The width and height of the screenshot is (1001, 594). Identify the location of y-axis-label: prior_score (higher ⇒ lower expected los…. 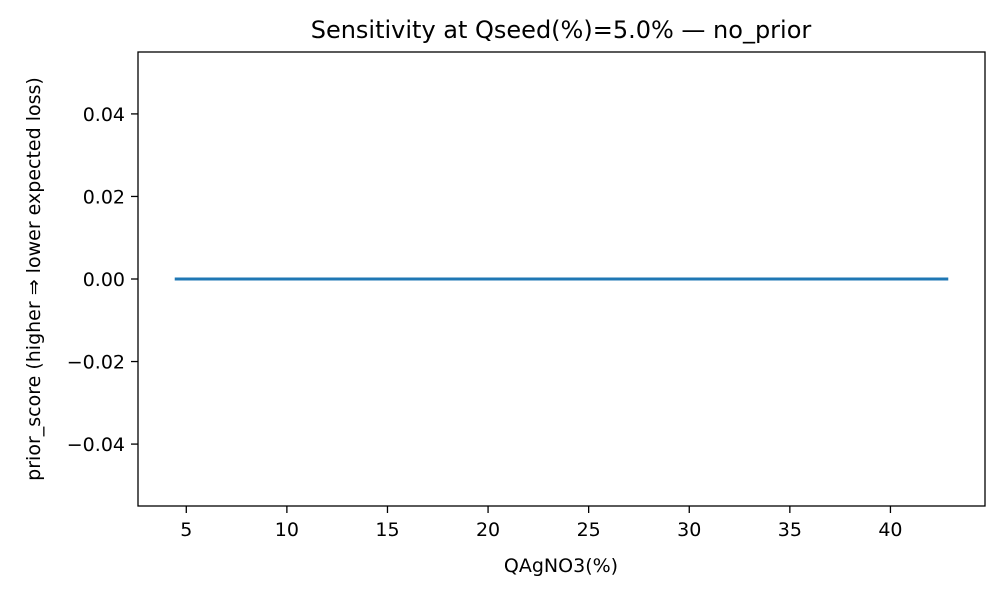
(34, 279).